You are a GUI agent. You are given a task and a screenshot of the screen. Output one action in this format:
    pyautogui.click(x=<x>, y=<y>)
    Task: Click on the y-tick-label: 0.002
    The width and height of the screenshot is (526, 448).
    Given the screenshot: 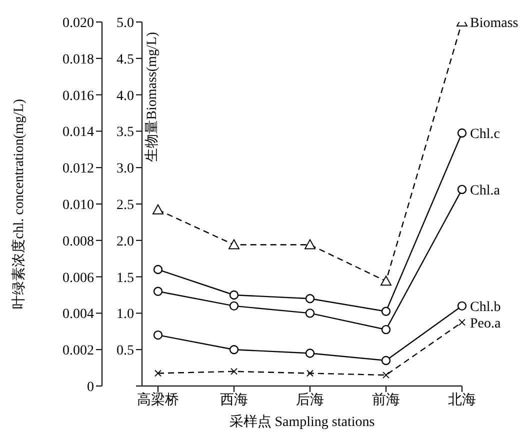 What is the action you would take?
    pyautogui.click(x=78, y=351)
    